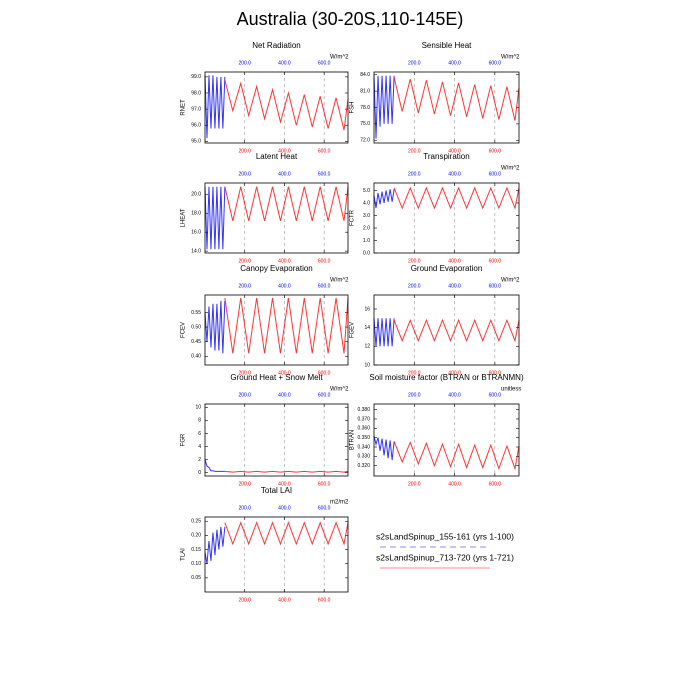  What do you see at coordinates (196, 536) in the screenshot?
I see `y-tick-label: 0.20` at bounding box center [196, 536].